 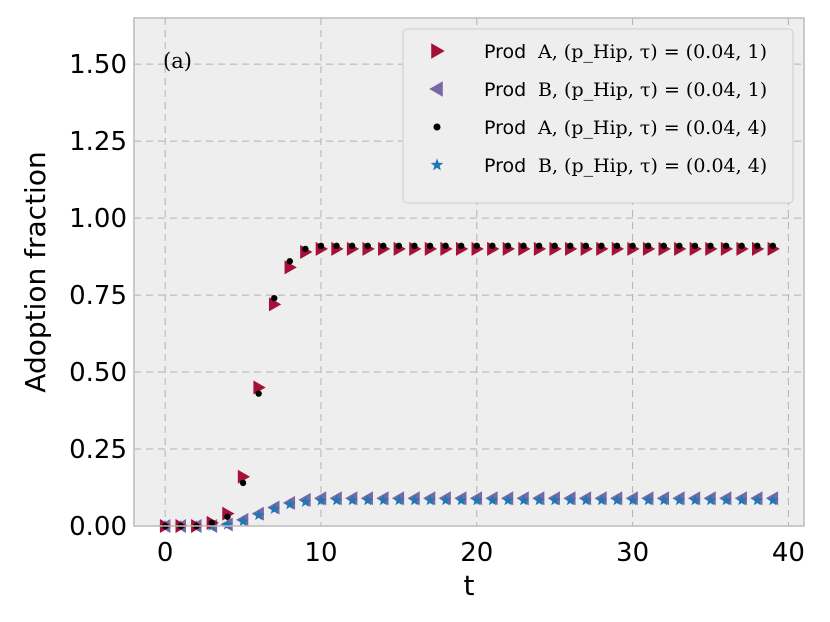 I want to click on legend-box, so click(x=598, y=116).